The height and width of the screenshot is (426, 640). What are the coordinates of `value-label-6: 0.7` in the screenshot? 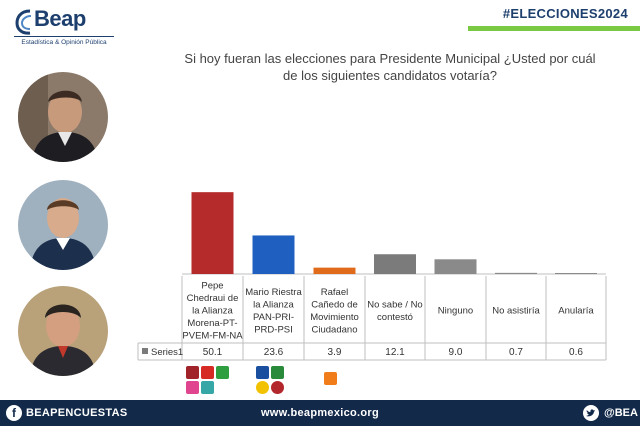 It's located at (516, 352).